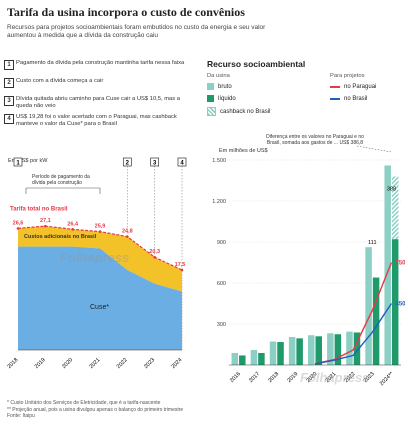 The height and width of the screenshot is (436, 408). I want to click on footer-source: Fonte: Itaipu, so click(21, 416).